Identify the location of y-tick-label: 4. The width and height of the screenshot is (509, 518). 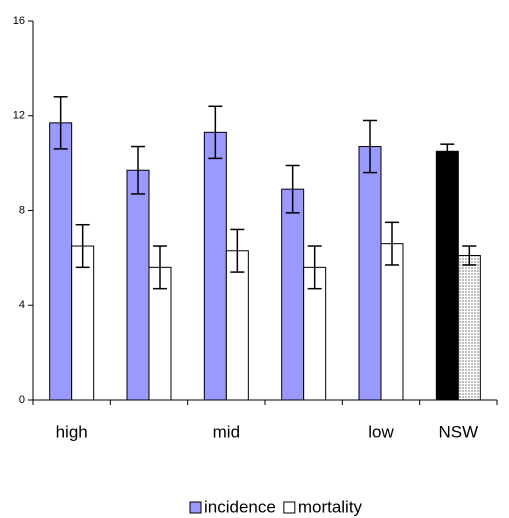
(22, 305).